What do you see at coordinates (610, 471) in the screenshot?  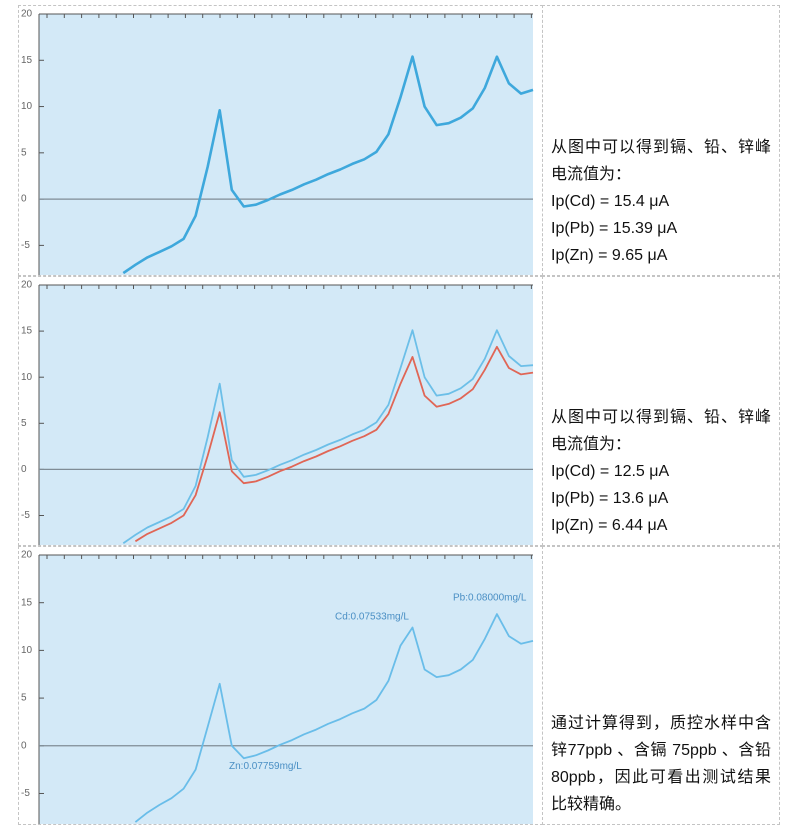 I see `text-line: Ip(Cd) = 12.5 μA` at bounding box center [610, 471].